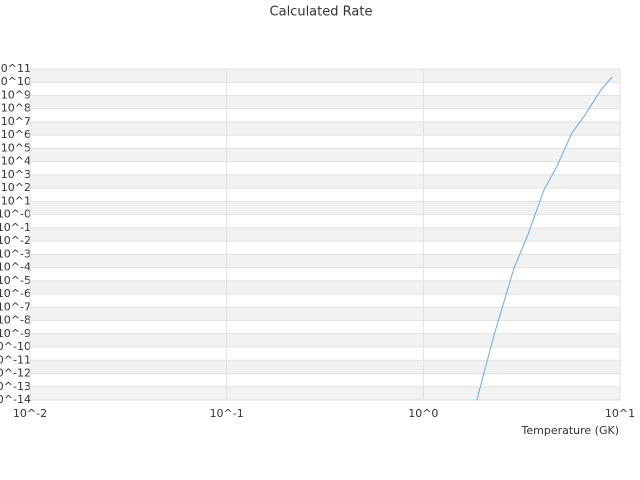 The width and height of the screenshot is (640, 480). Describe the element at coordinates (15, 359) in the screenshot. I see `y-tick-label: 10^-11` at that location.